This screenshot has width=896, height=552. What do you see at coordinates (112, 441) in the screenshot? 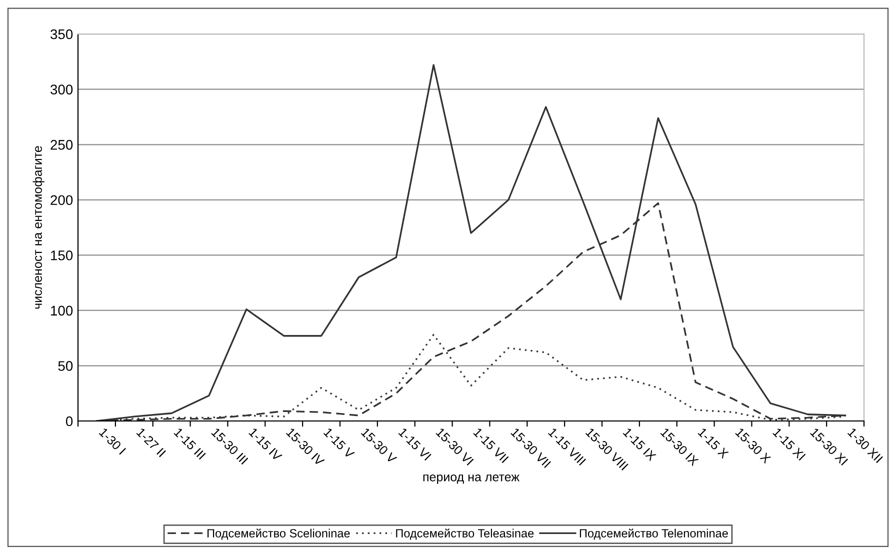
I see `x-tick-label: 1-30 I` at bounding box center [112, 441].